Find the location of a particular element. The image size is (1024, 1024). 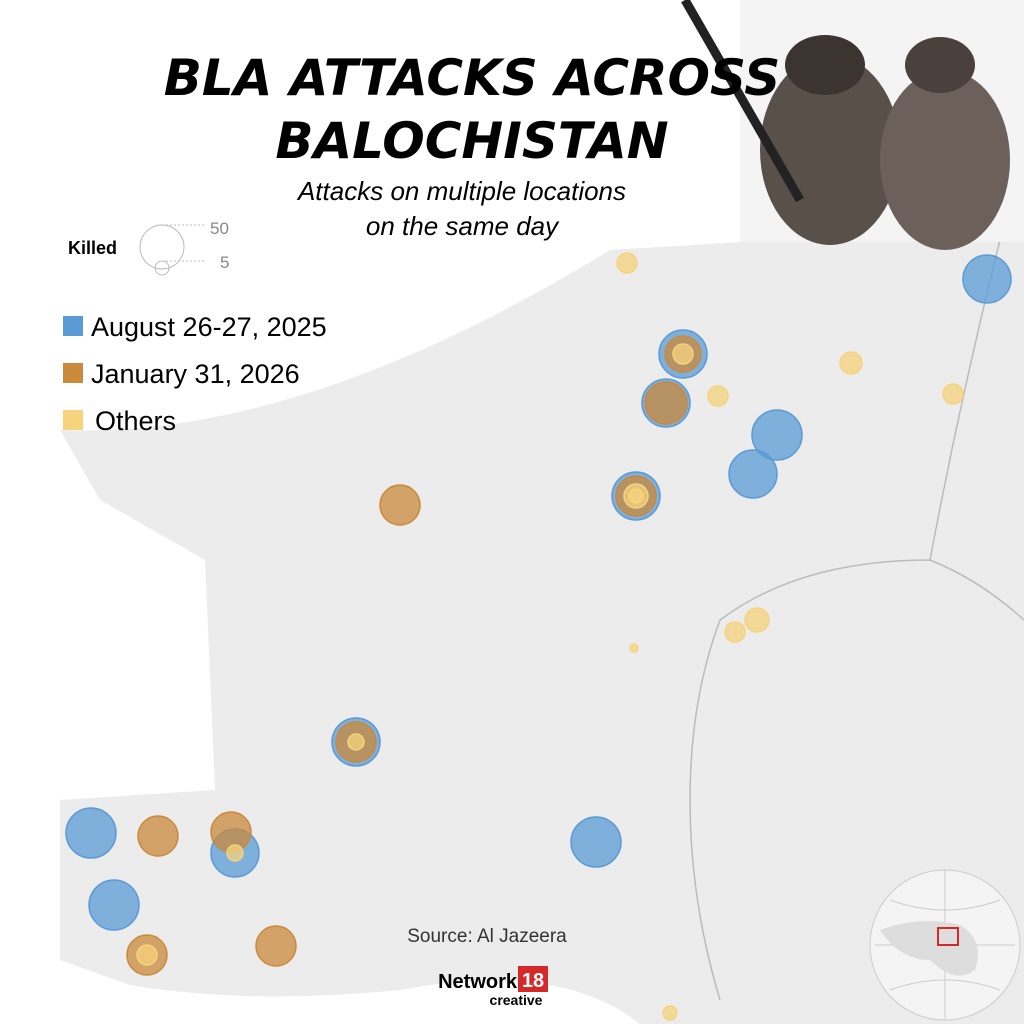

brand-number: 18 is located at coordinates (533, 981).